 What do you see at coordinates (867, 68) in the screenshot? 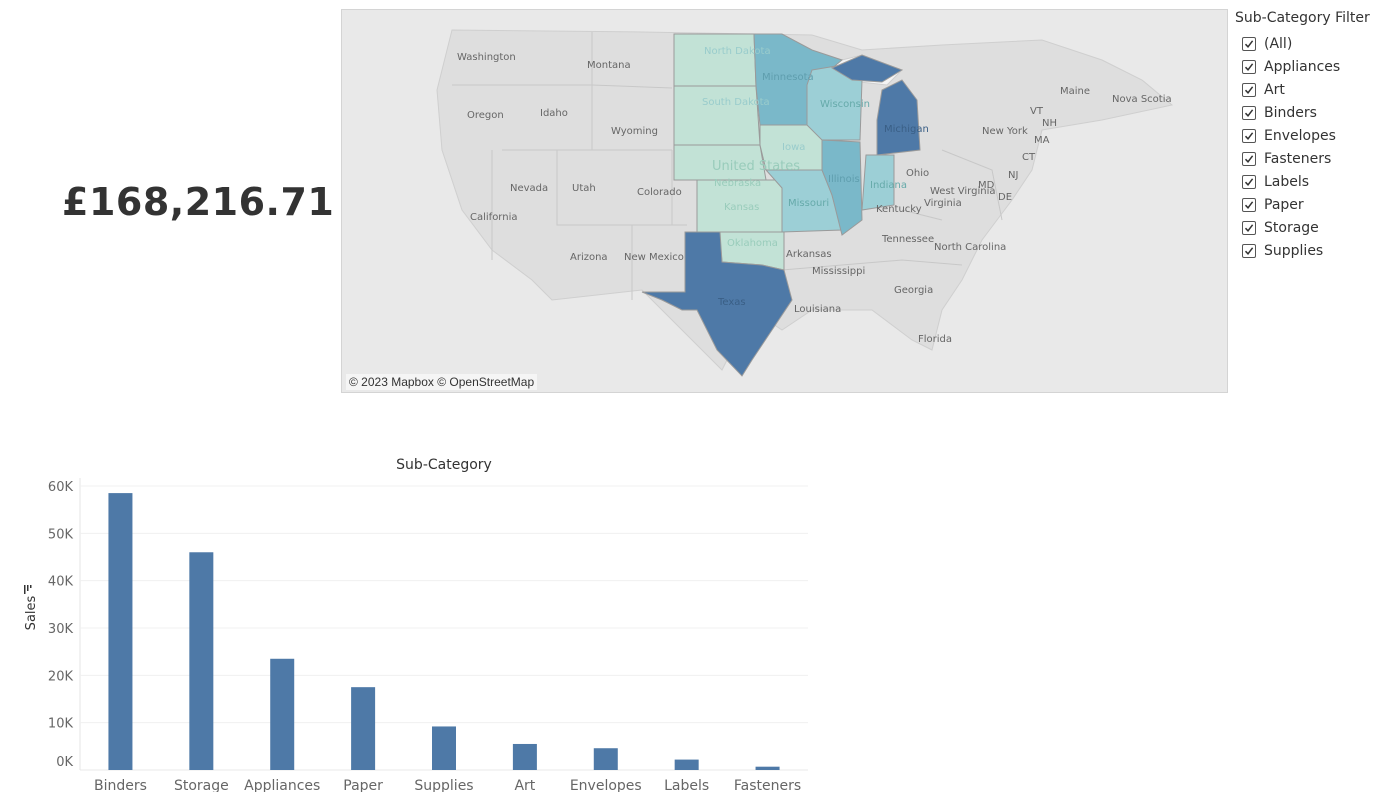
I see `state-michigan-upper` at bounding box center [867, 68].